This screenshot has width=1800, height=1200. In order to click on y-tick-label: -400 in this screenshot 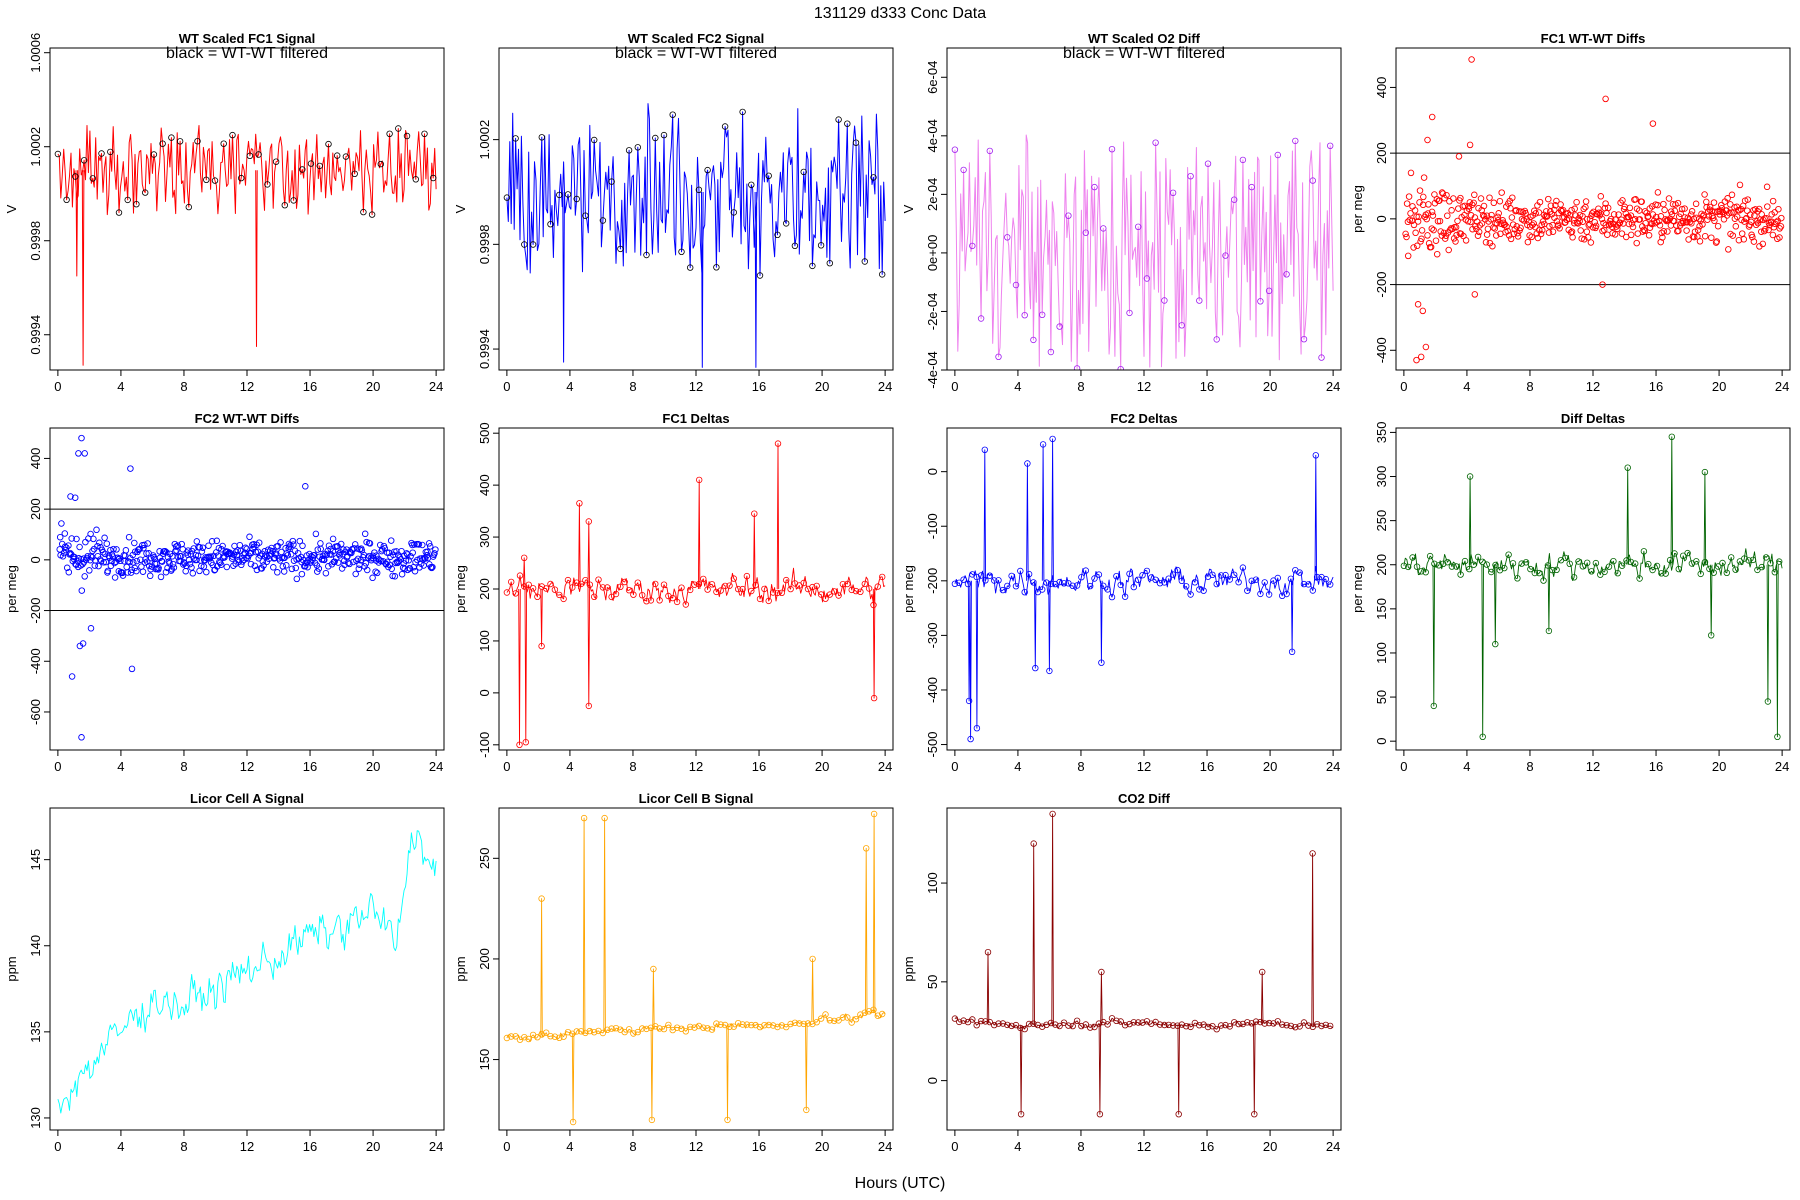, I will do `click(35, 661)`.